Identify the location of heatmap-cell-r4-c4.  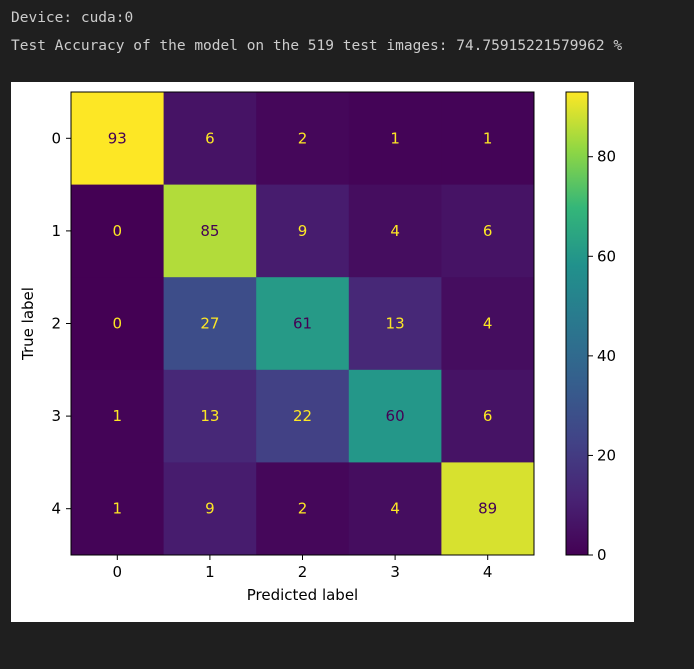
(488, 509).